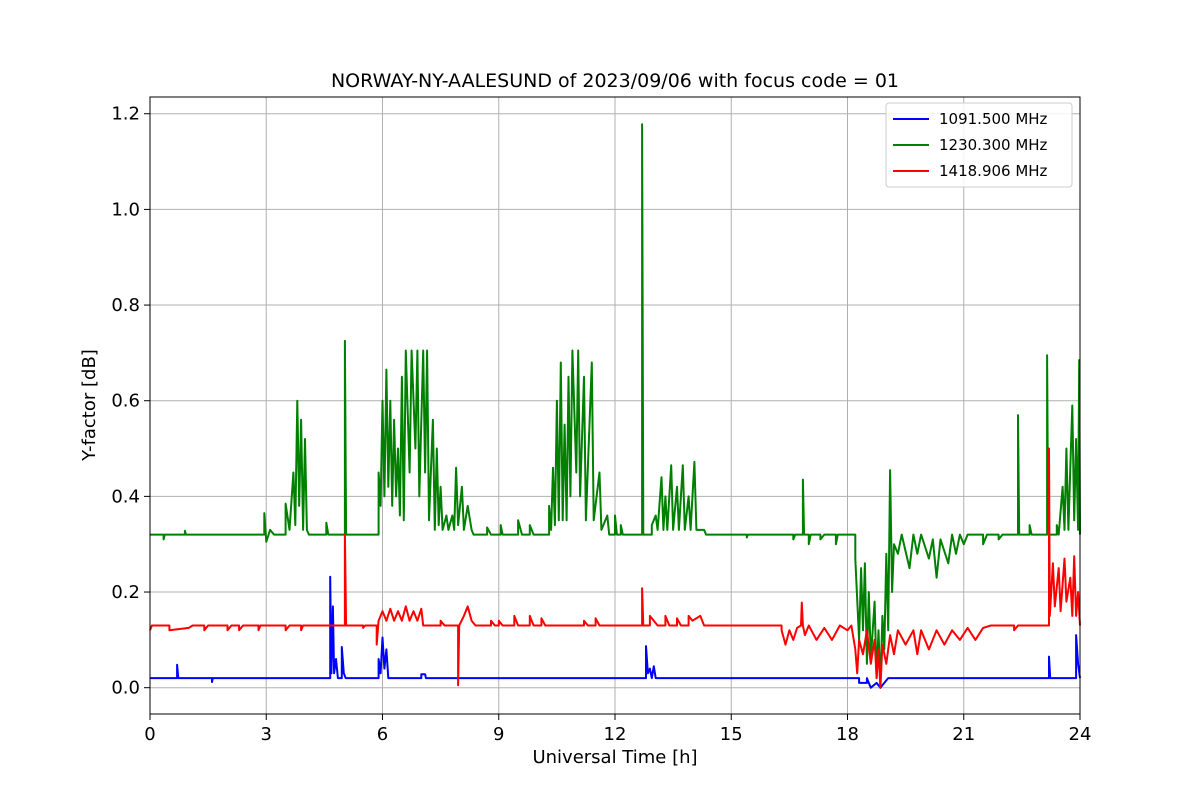 This screenshot has height=800, width=1200. Describe the element at coordinates (1080, 734) in the screenshot. I see `x-tick-label: 24` at that location.